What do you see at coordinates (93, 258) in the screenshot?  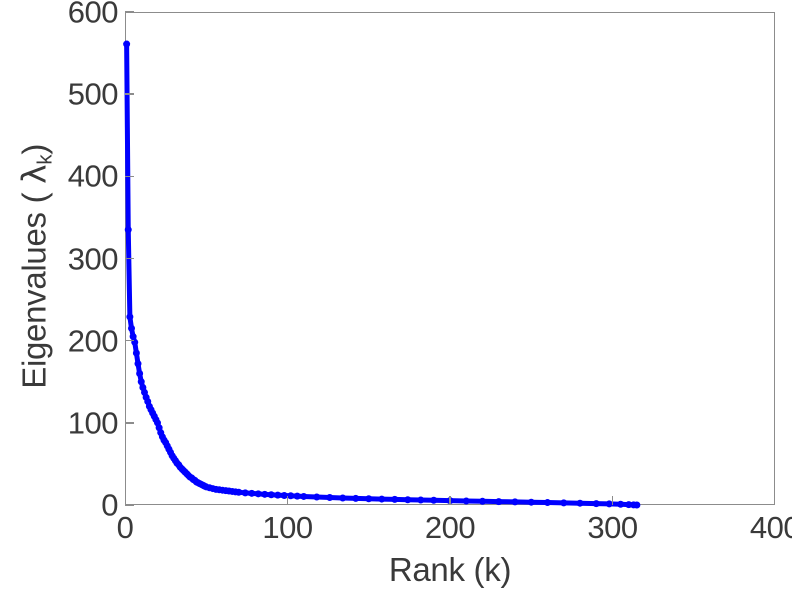 I see `y-tick-label: 300` at bounding box center [93, 258].